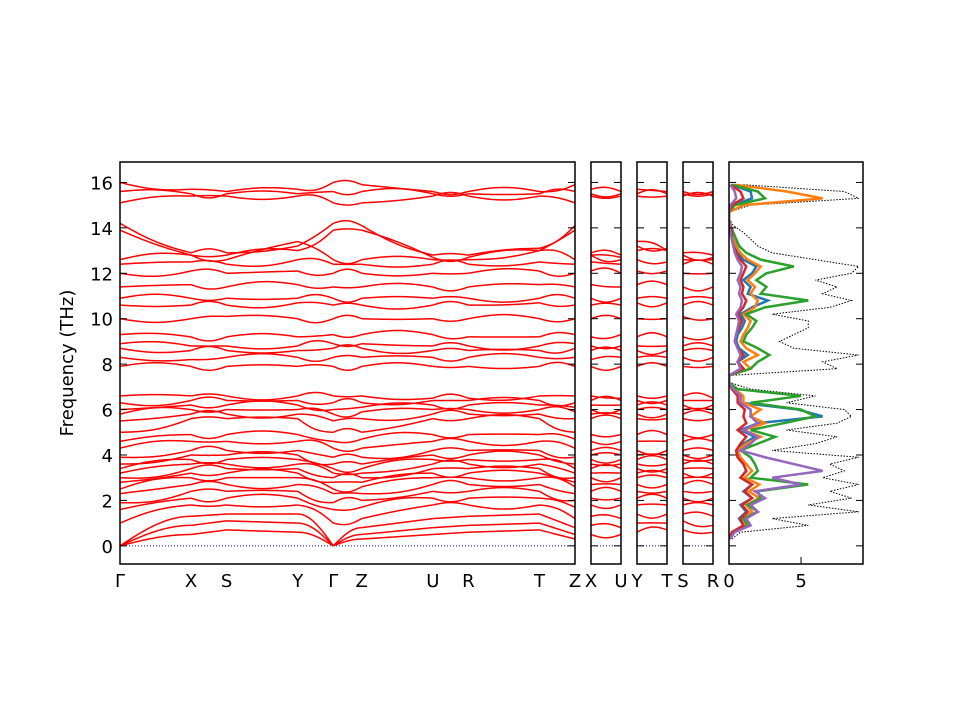 This screenshot has width=960, height=720. Describe the element at coordinates (120, 581) in the screenshot. I see `x-tick-label: Γ` at that location.